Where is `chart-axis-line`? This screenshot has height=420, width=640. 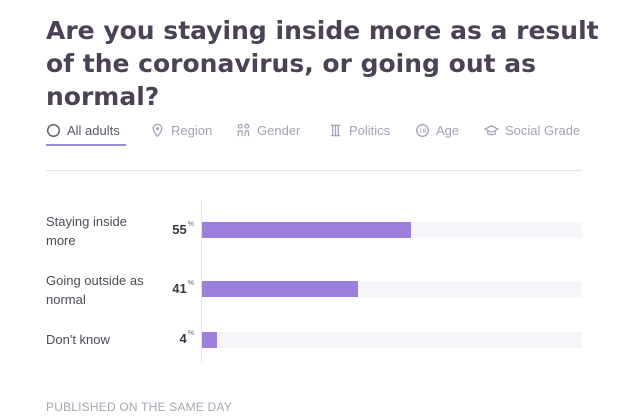 chart-axis-line is located at coordinates (201, 281).